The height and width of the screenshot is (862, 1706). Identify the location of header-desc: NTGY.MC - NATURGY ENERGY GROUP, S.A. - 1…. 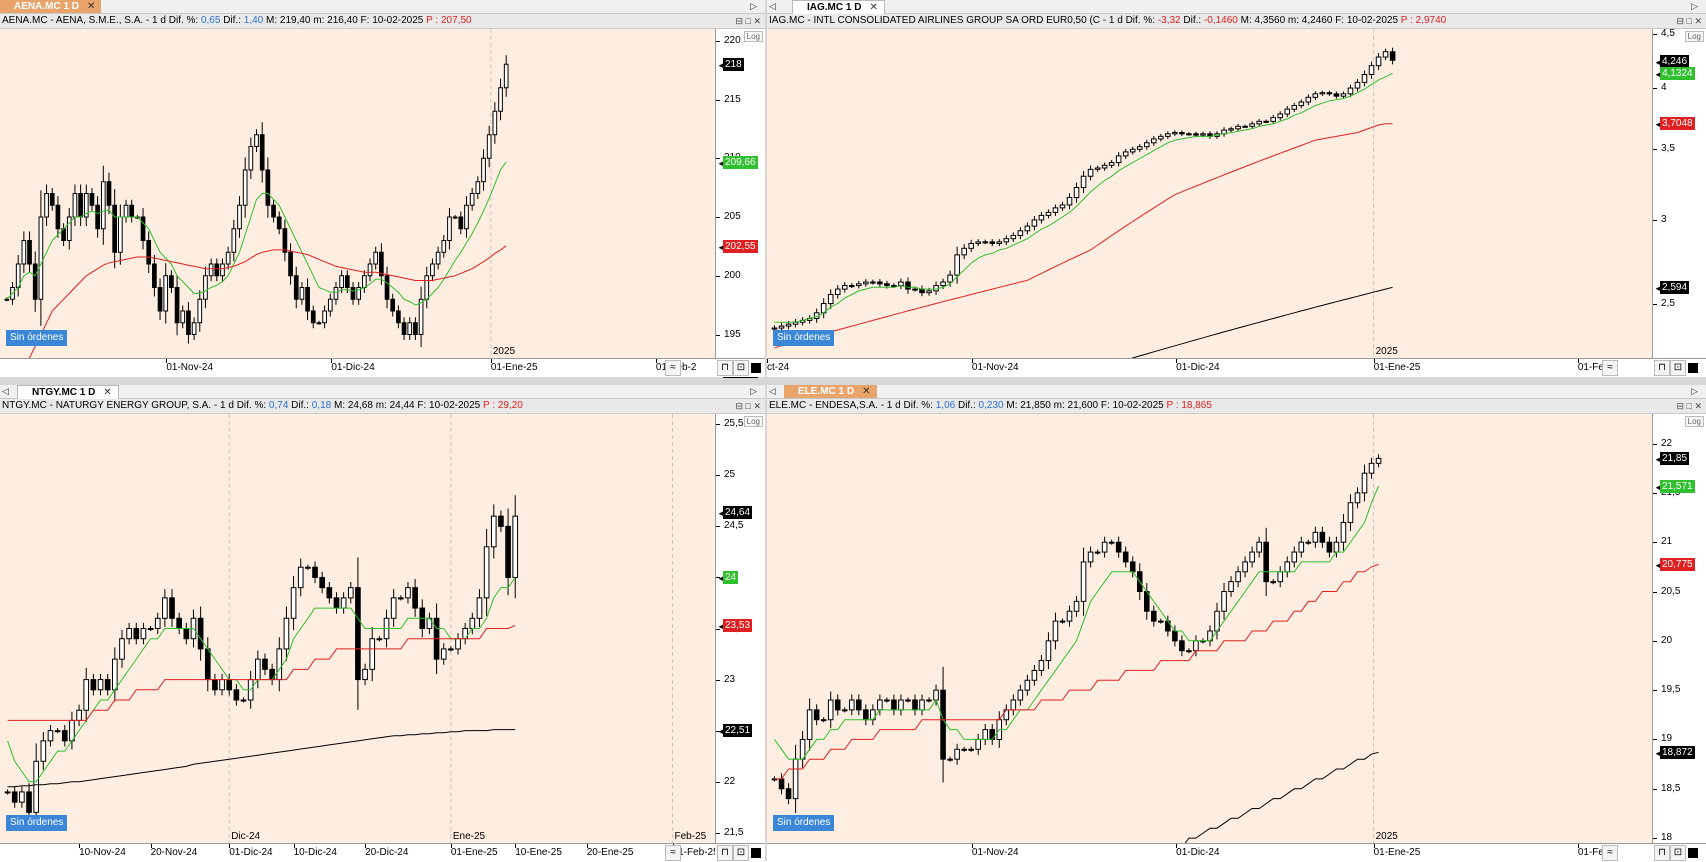
(118, 405).